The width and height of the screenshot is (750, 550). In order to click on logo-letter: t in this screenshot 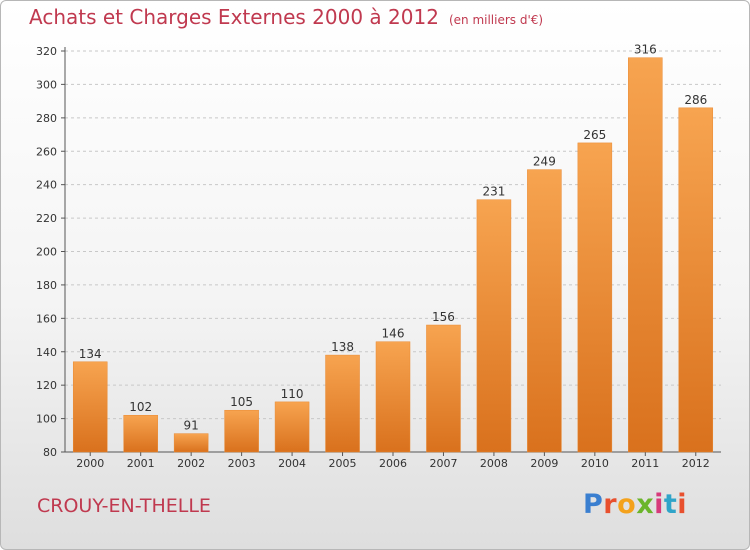, I will do `click(670, 504)`.